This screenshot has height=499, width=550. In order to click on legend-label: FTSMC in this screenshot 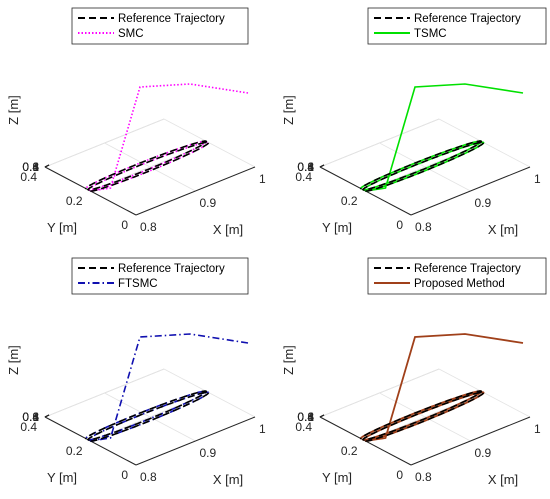, I will do `click(138, 284)`.